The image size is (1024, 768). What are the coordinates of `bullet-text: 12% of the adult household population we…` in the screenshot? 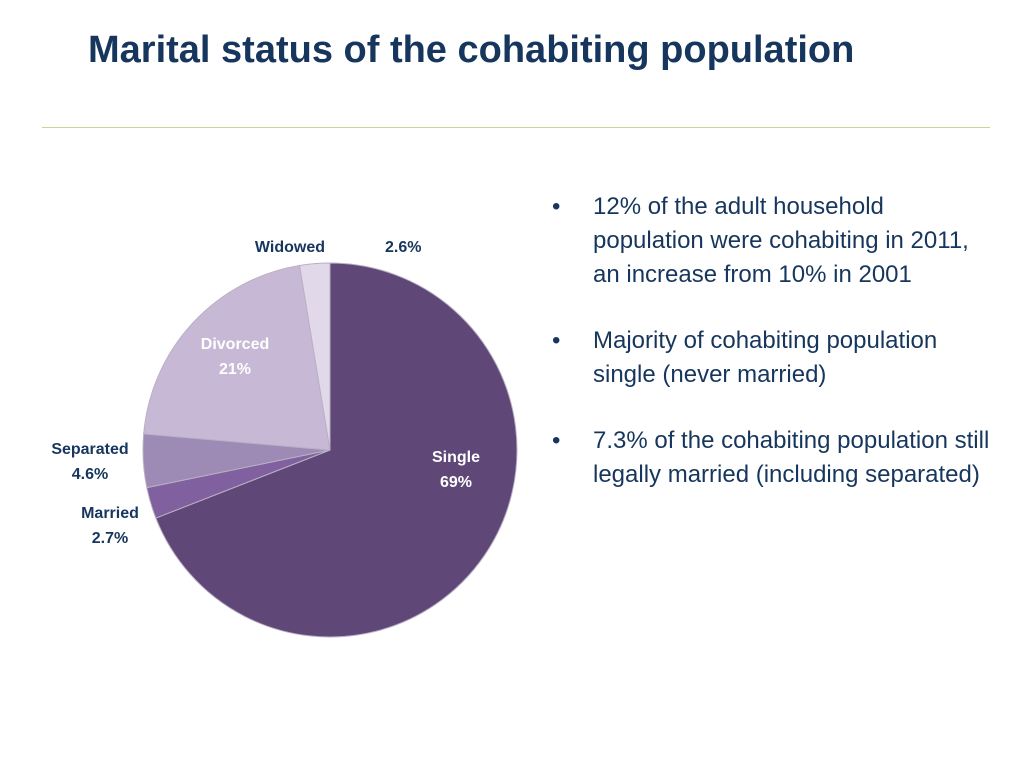 It's located at (781, 240).